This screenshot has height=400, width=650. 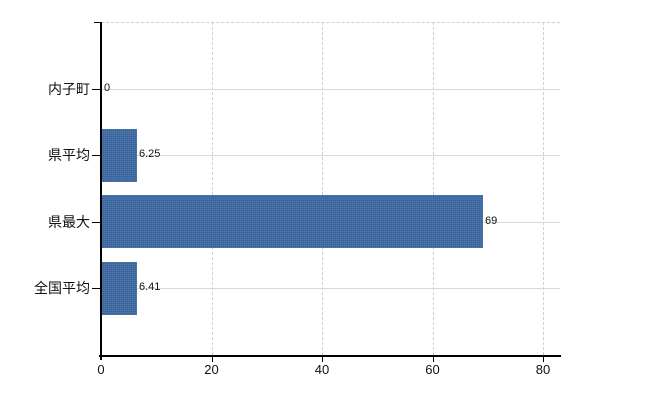 What do you see at coordinates (432, 369) in the screenshot?
I see `x-tick-label: 60` at bounding box center [432, 369].